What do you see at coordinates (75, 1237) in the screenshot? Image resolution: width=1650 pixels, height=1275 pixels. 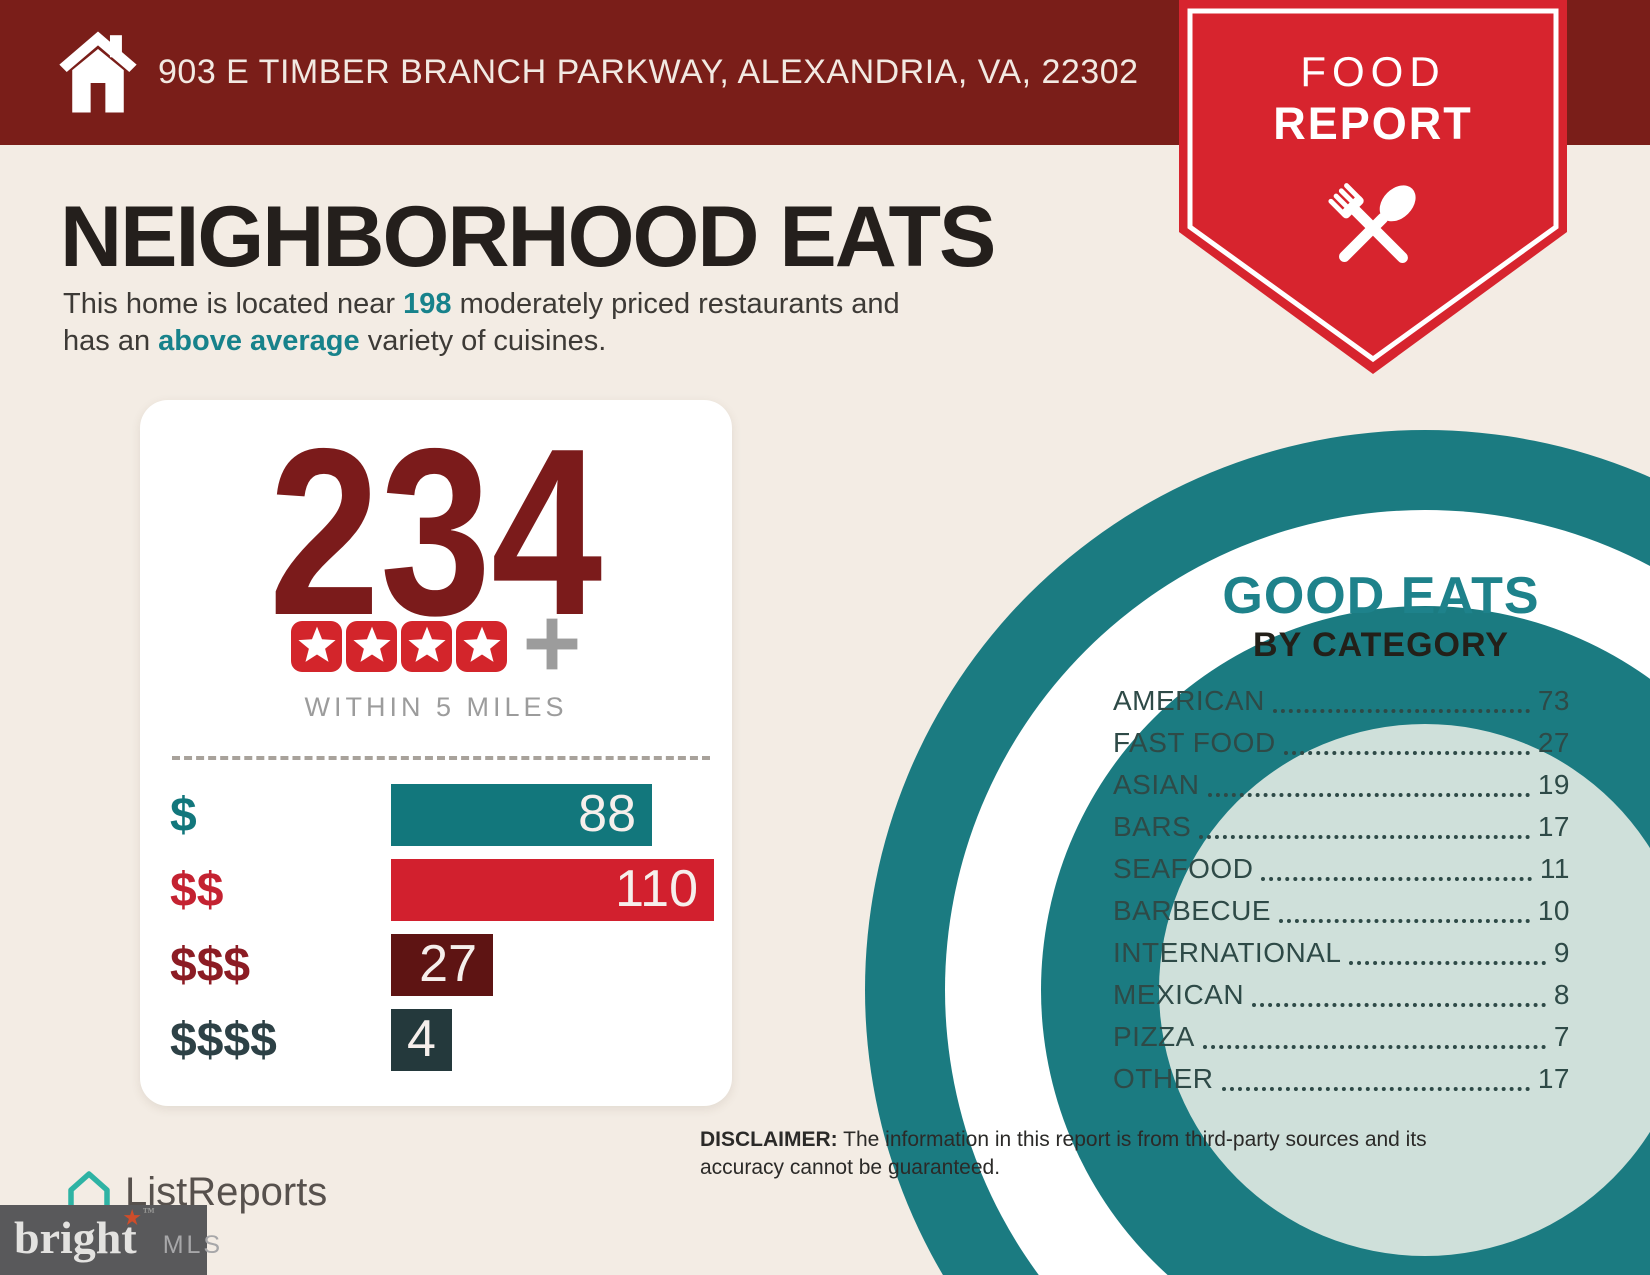 I see `bright-text: bright` at bounding box center [75, 1237].